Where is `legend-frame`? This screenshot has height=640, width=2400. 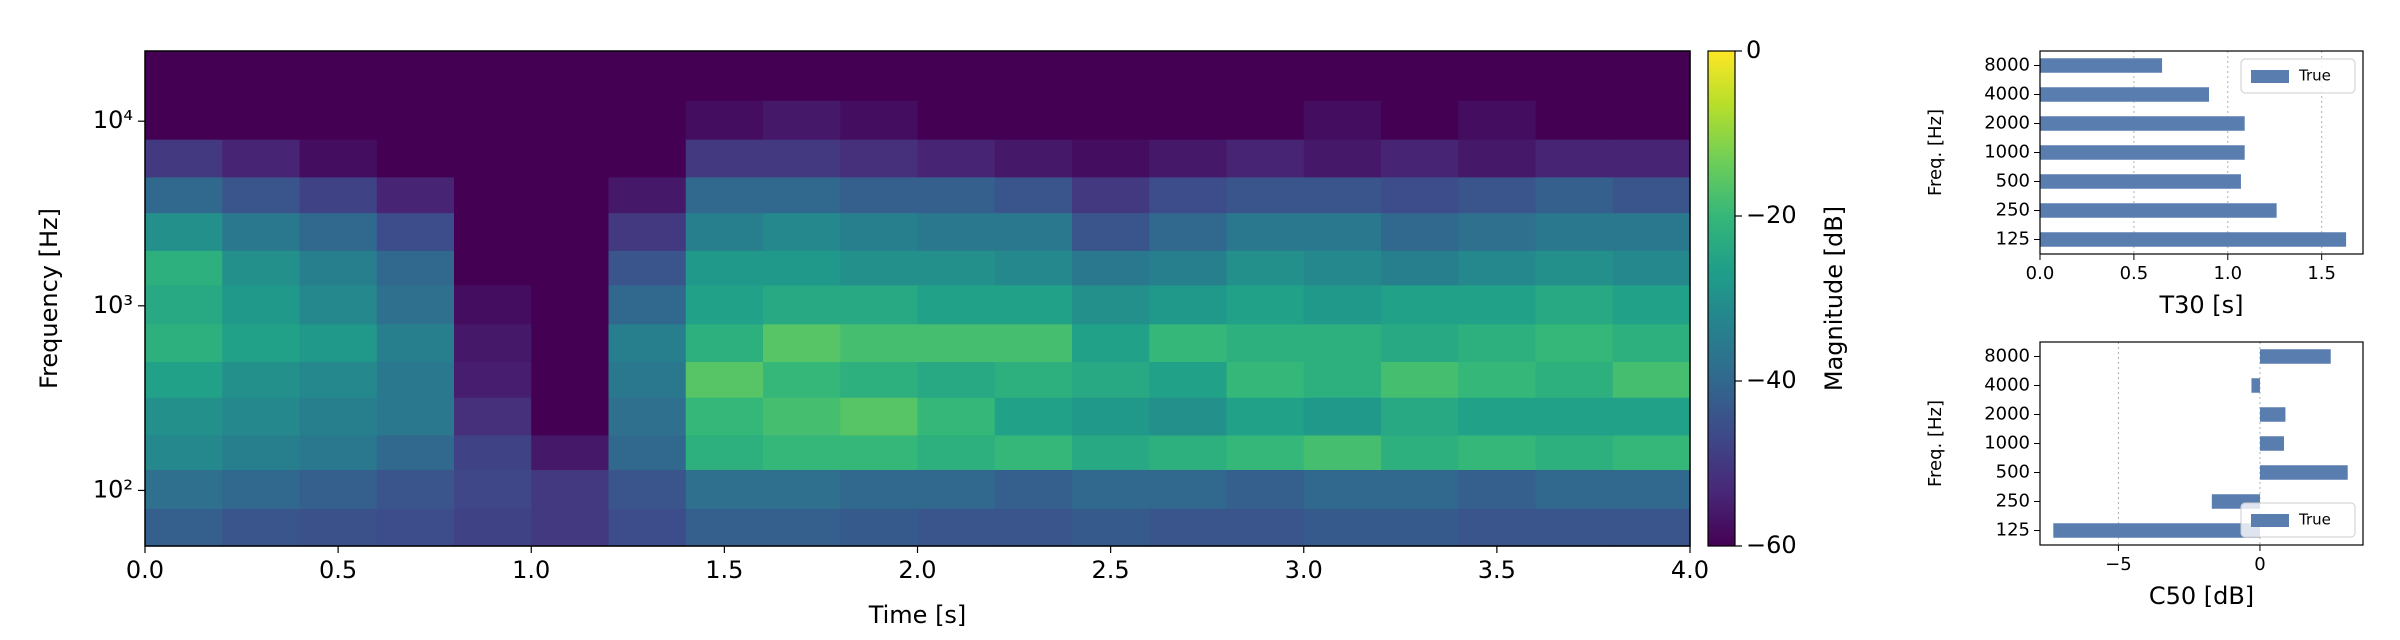 legend-frame is located at coordinates (2298, 76).